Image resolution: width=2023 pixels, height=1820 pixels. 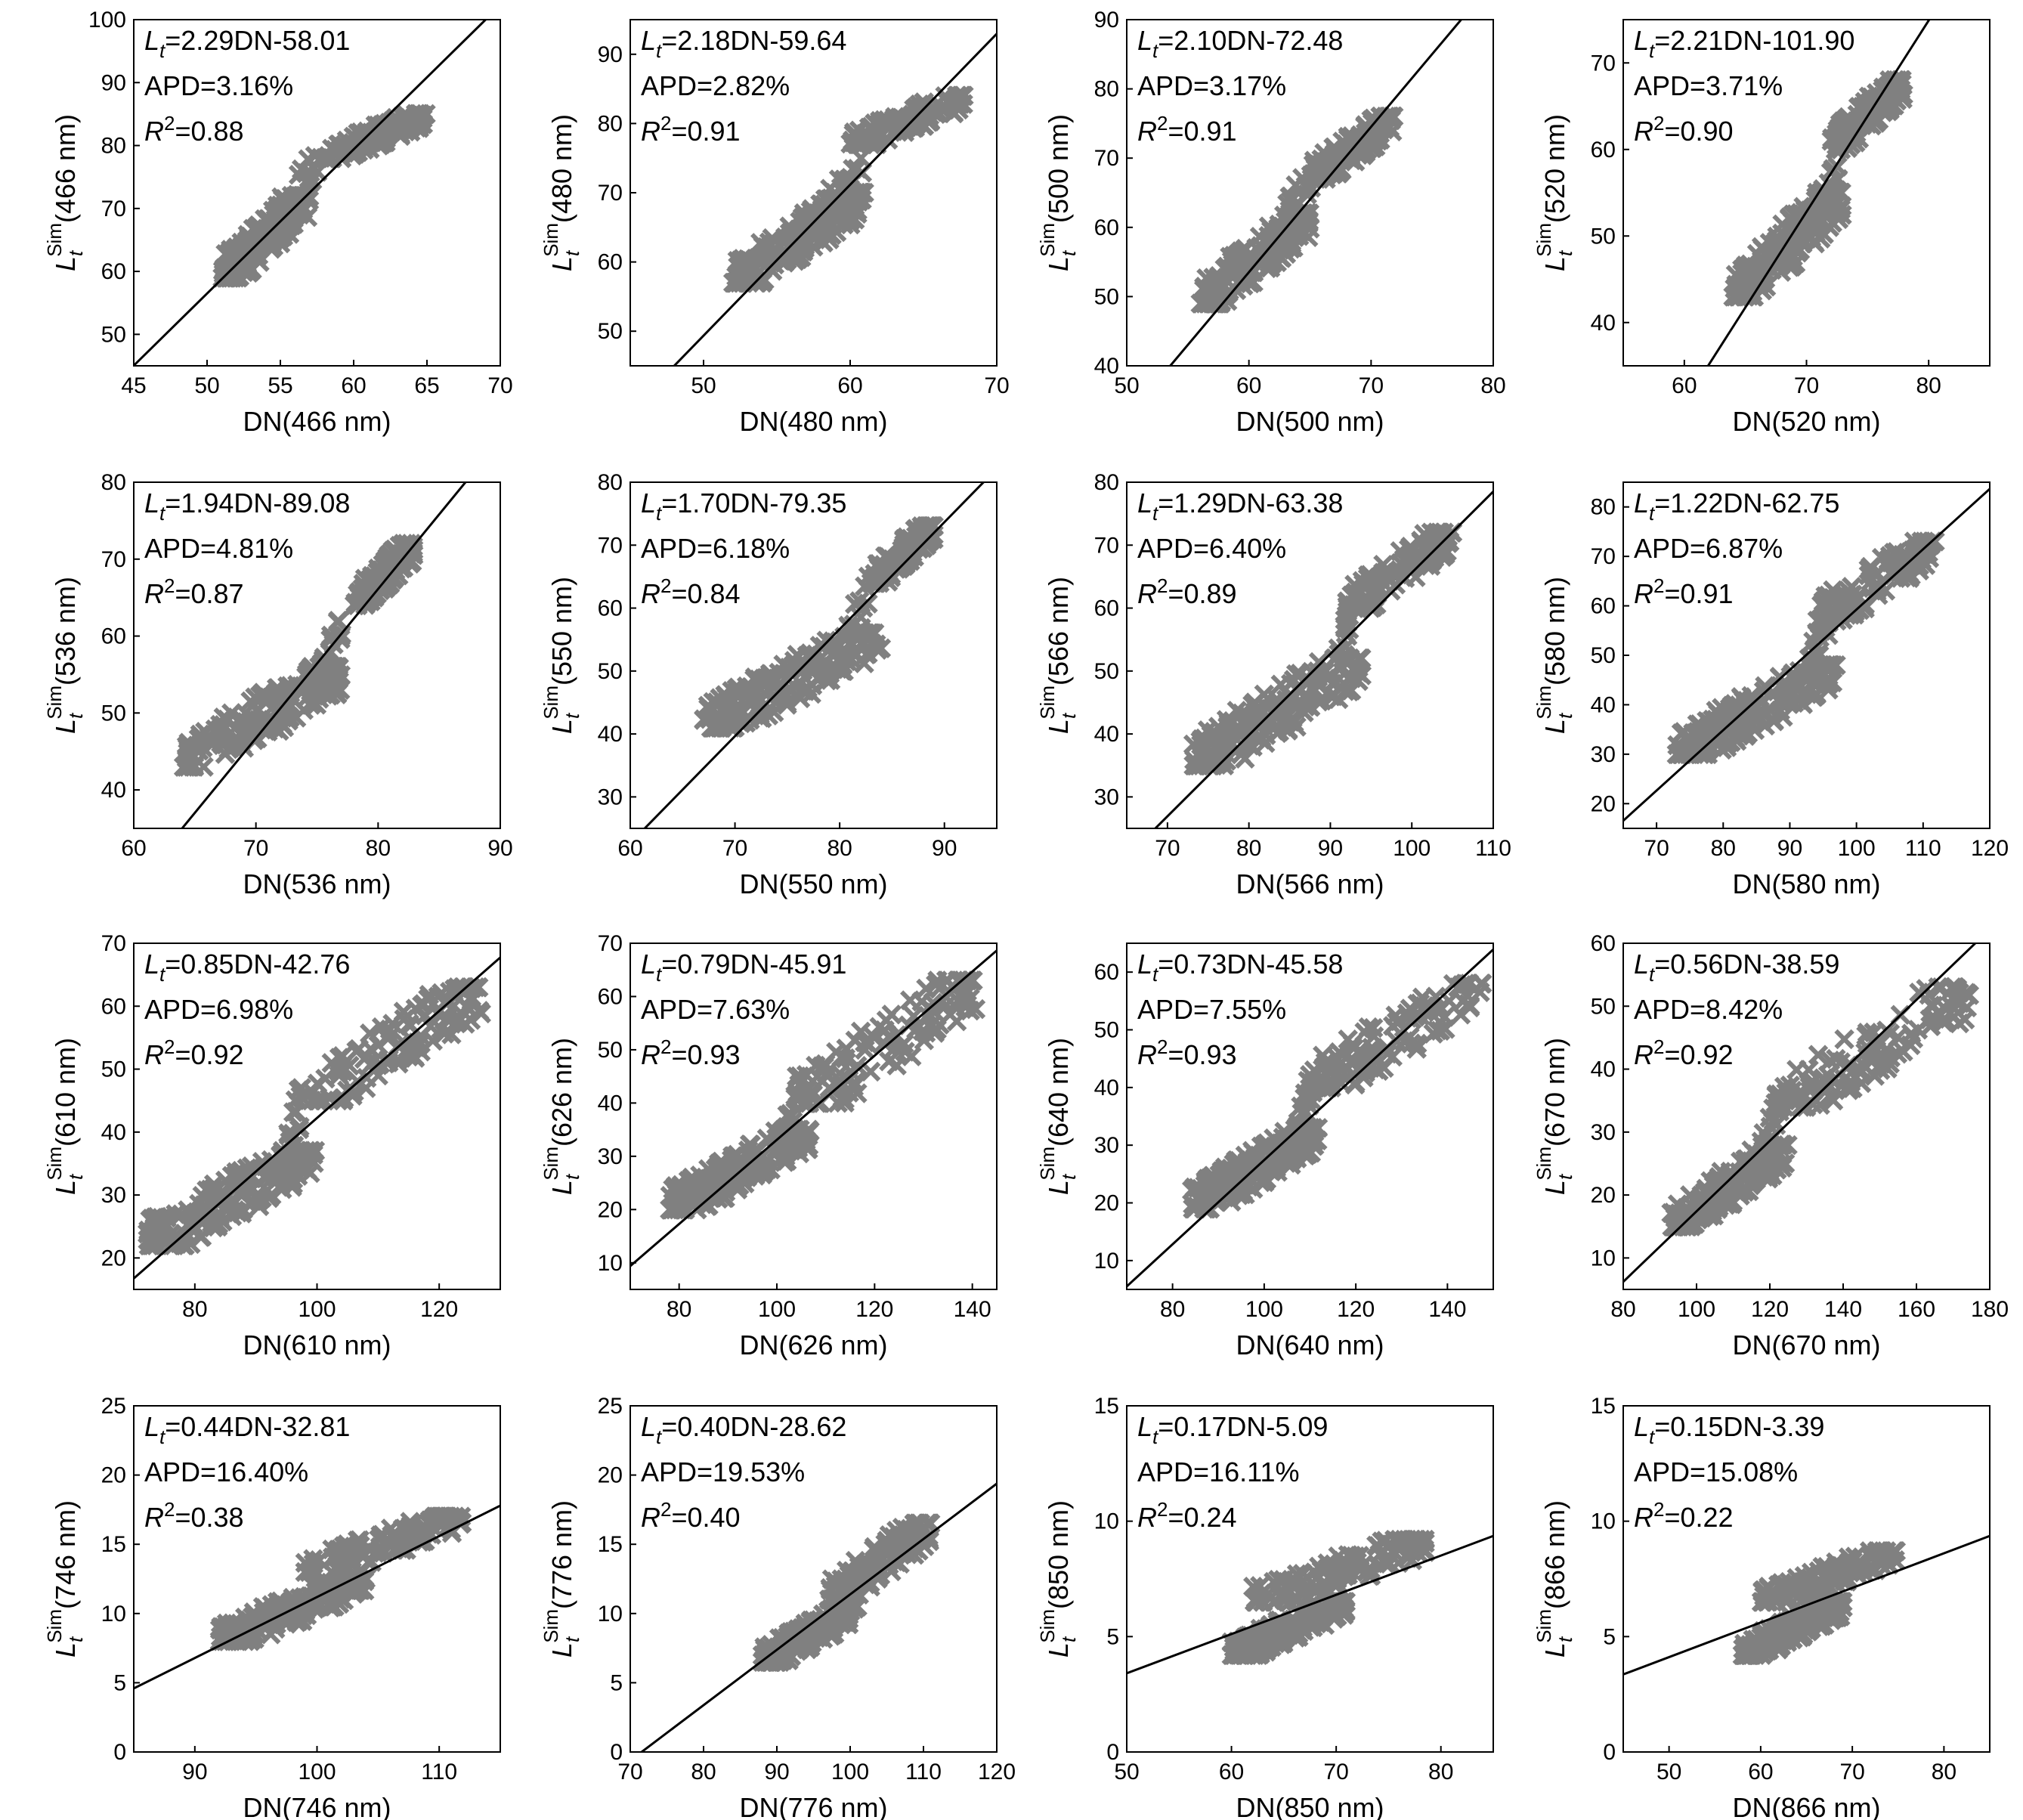 What do you see at coordinates (691, 1052) in the screenshot?
I see `r2-label: R2=0.93` at bounding box center [691, 1052].